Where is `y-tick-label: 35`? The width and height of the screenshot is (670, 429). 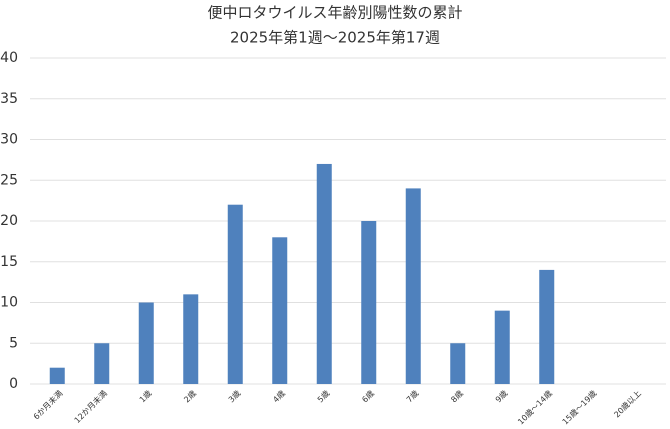
y-tick-label: 35 is located at coordinates (9, 99).